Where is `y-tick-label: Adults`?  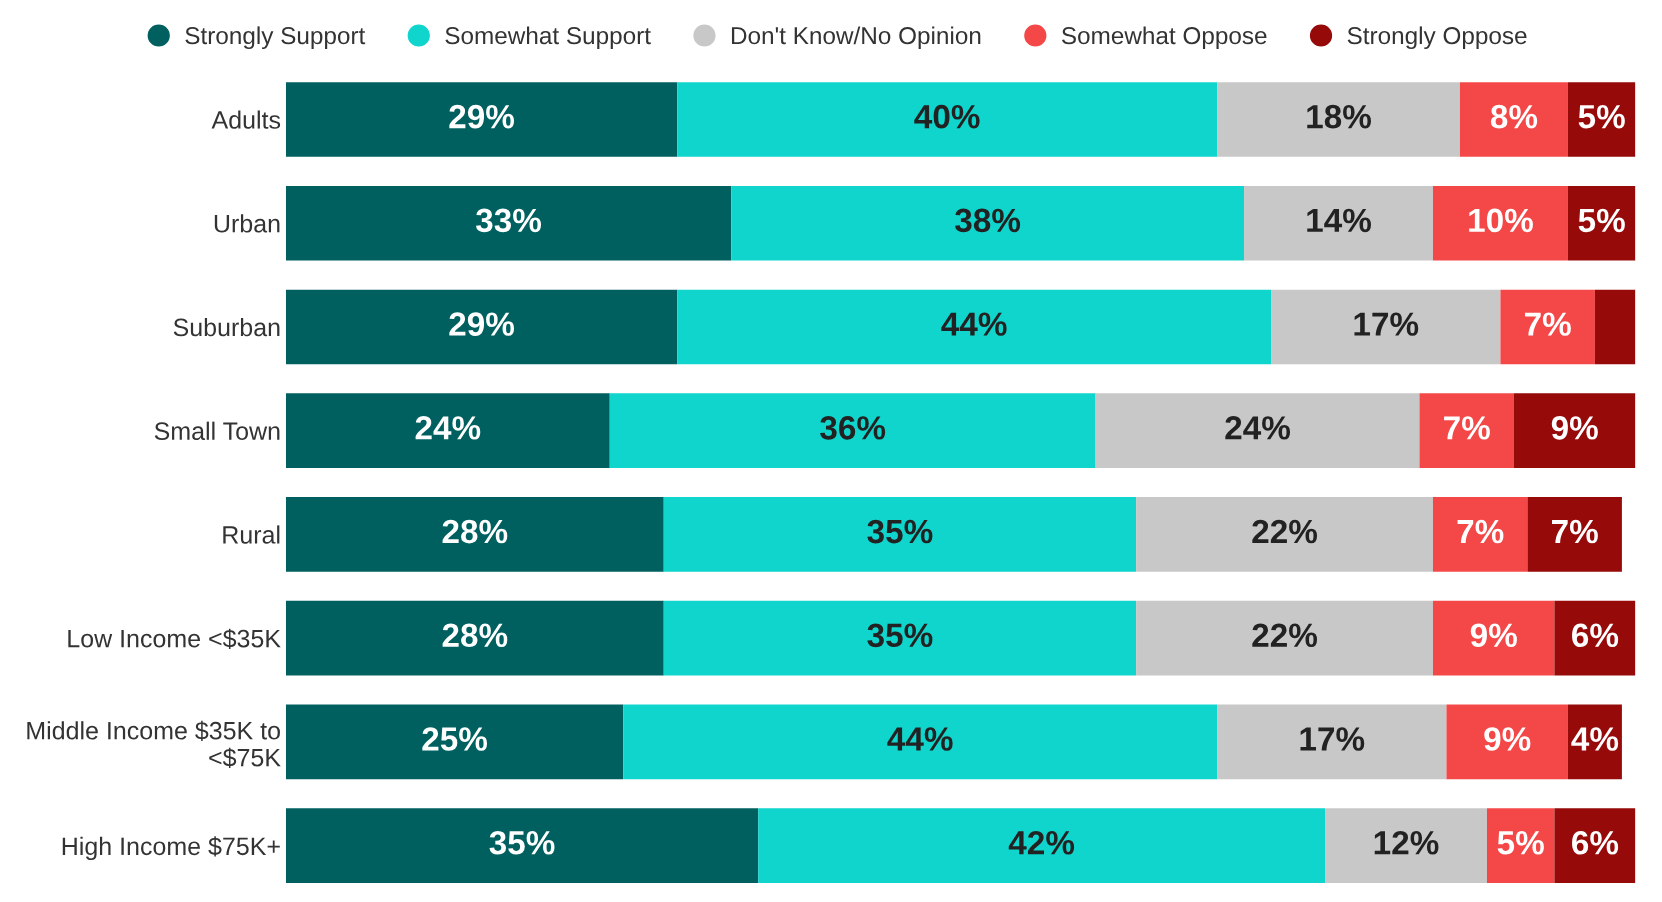
y-tick-label: Adults is located at coordinates (246, 119).